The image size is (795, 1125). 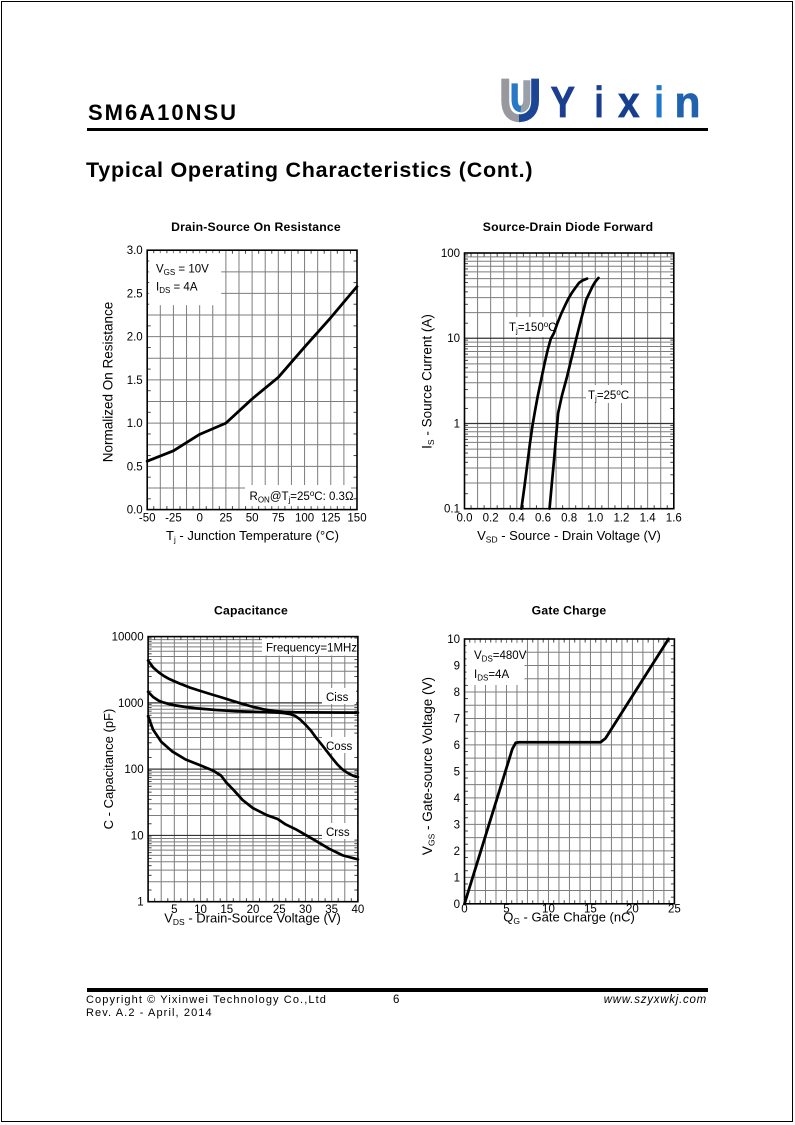 What do you see at coordinates (108, 769) in the screenshot?
I see `svg-text: C - Capacitance (pF)` at bounding box center [108, 769].